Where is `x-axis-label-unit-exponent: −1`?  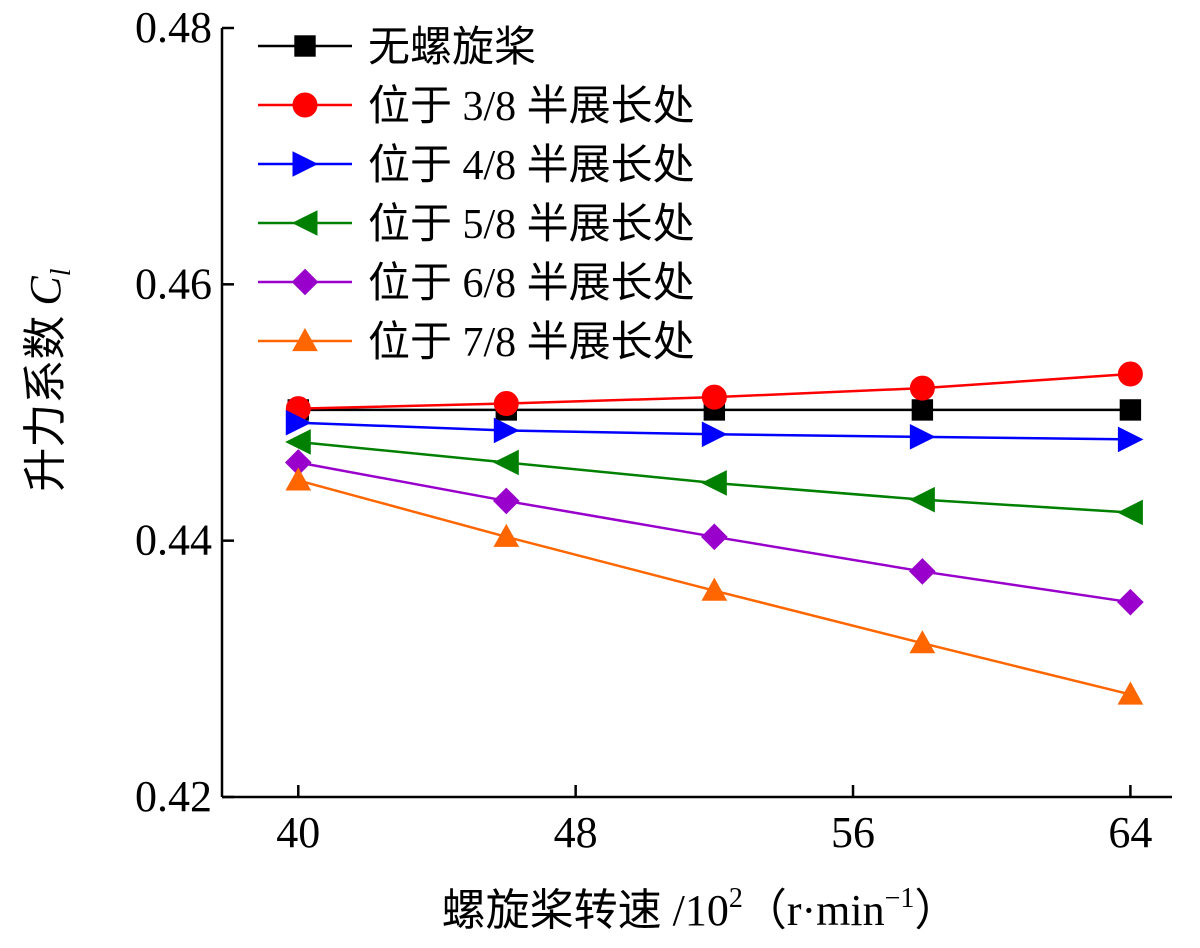 x-axis-label-unit-exponent: −1 is located at coordinates (900, 898).